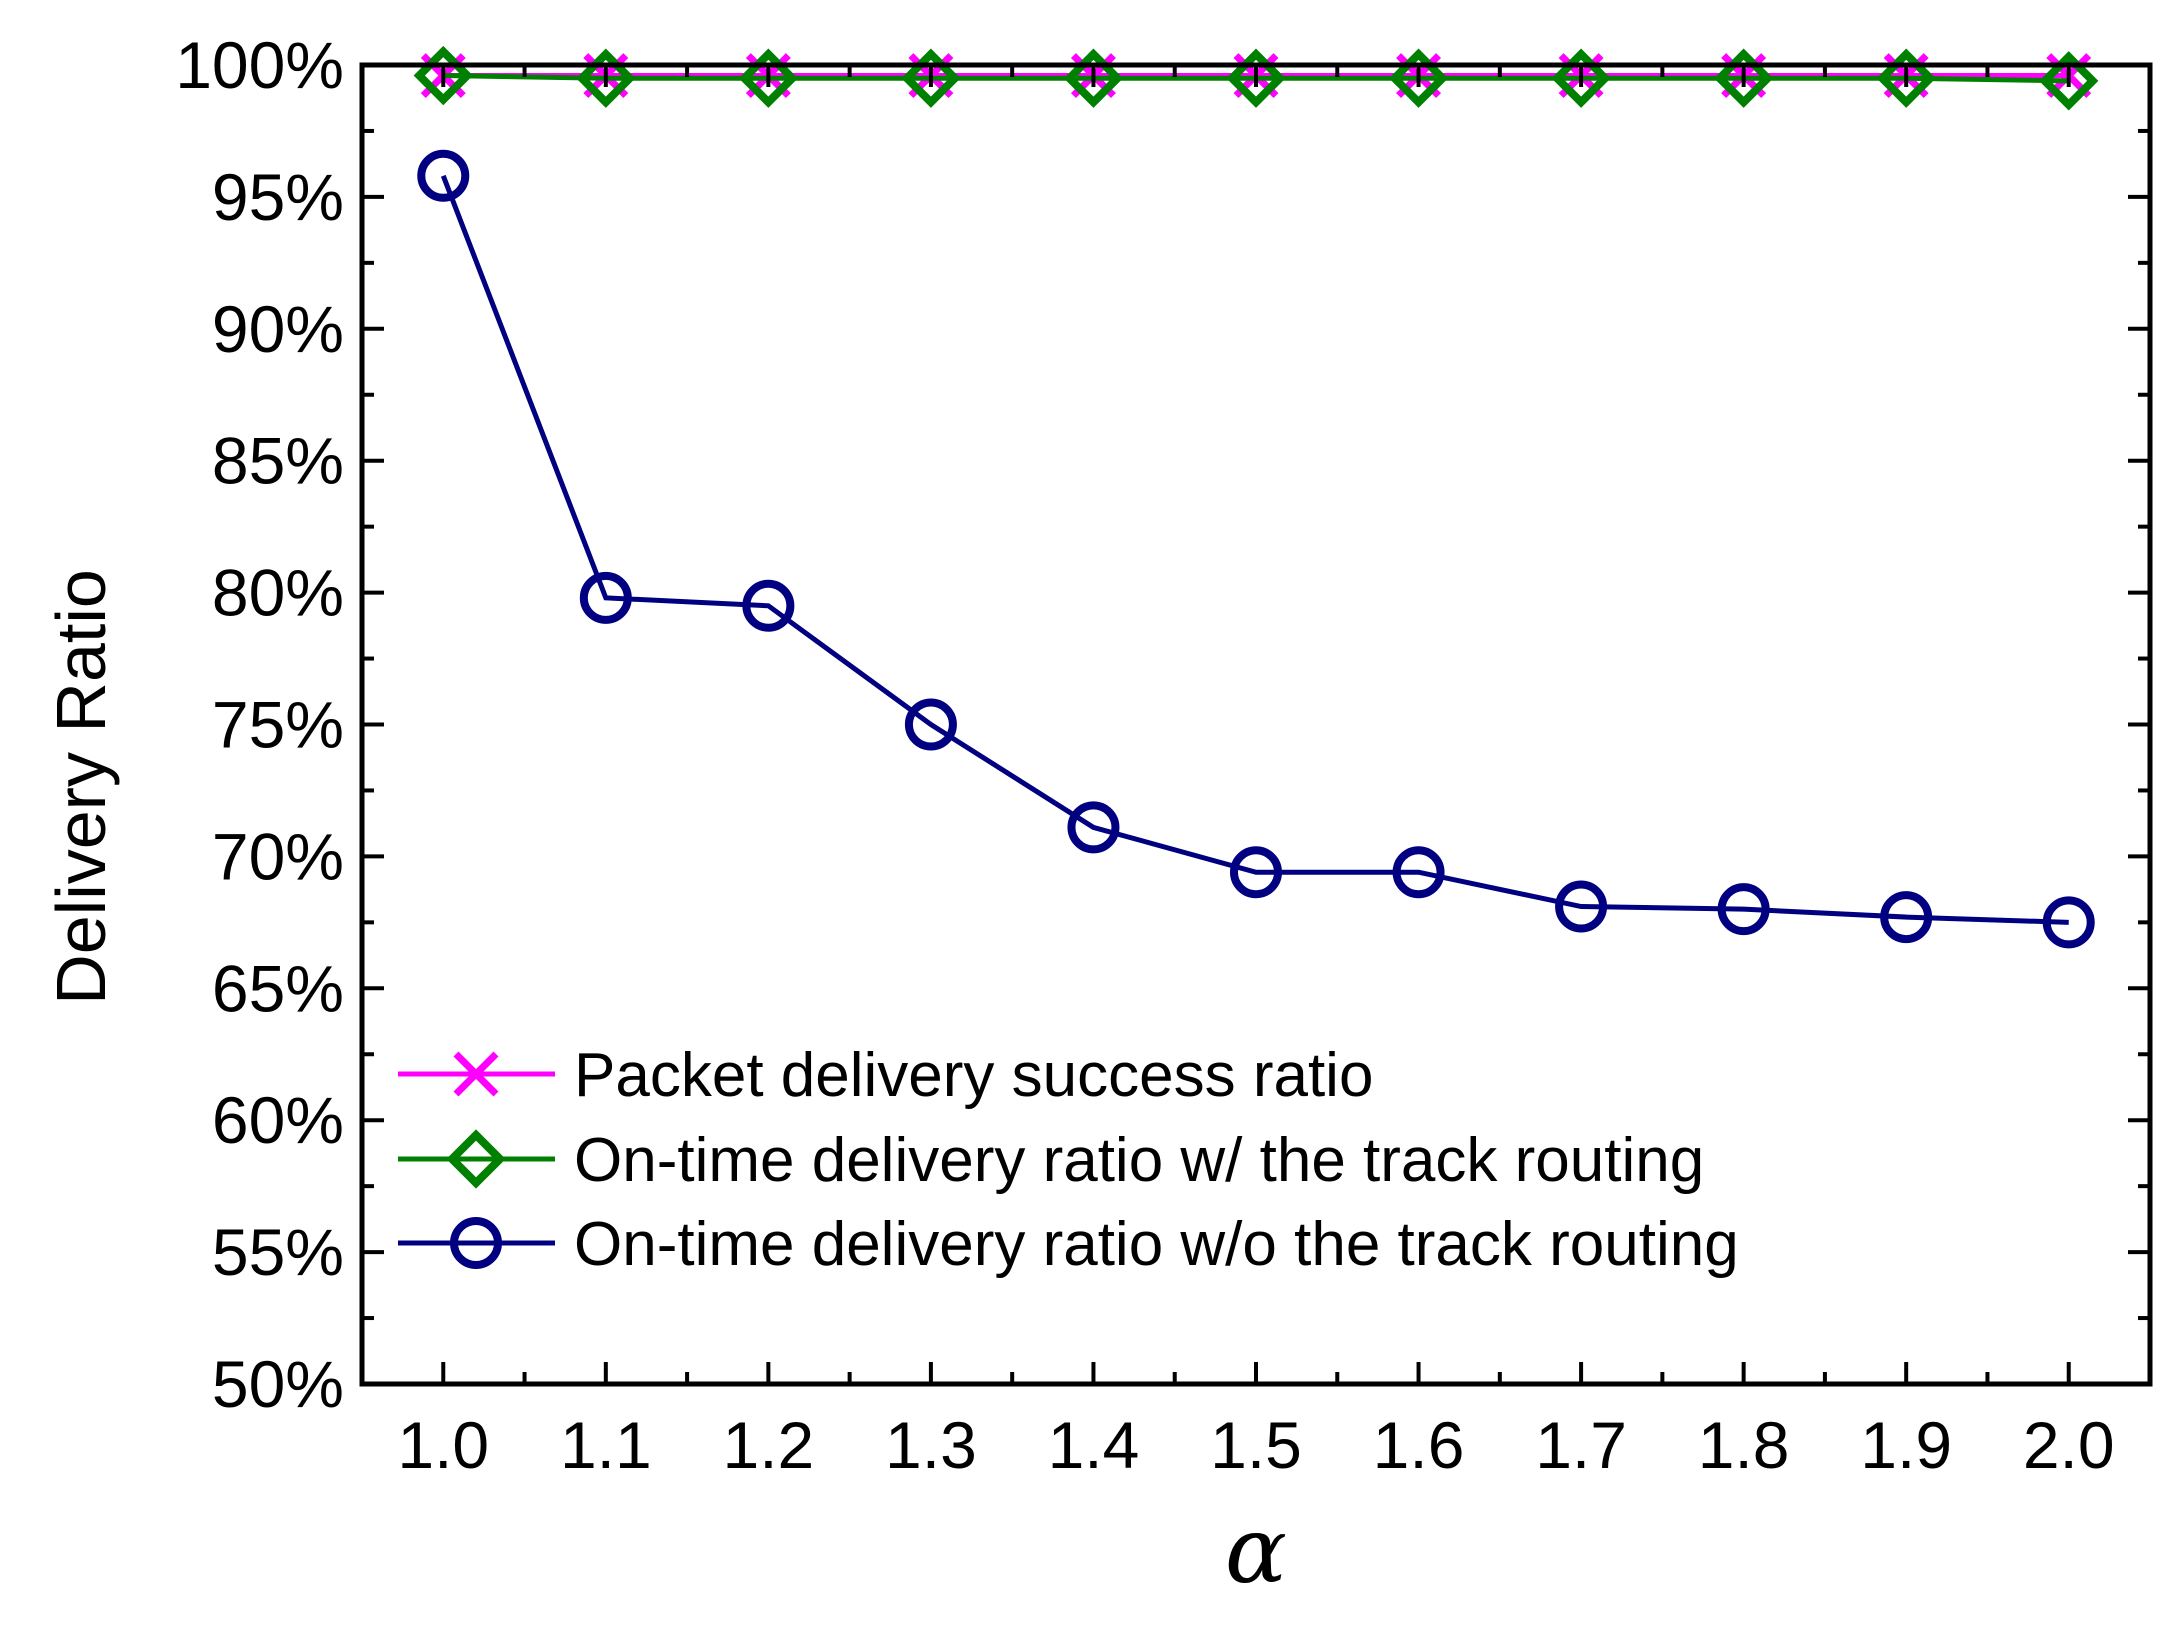 This screenshot has height=1651, width=2182. Describe the element at coordinates (1256, 1550) in the screenshot. I see `x-axis-title: α` at that location.